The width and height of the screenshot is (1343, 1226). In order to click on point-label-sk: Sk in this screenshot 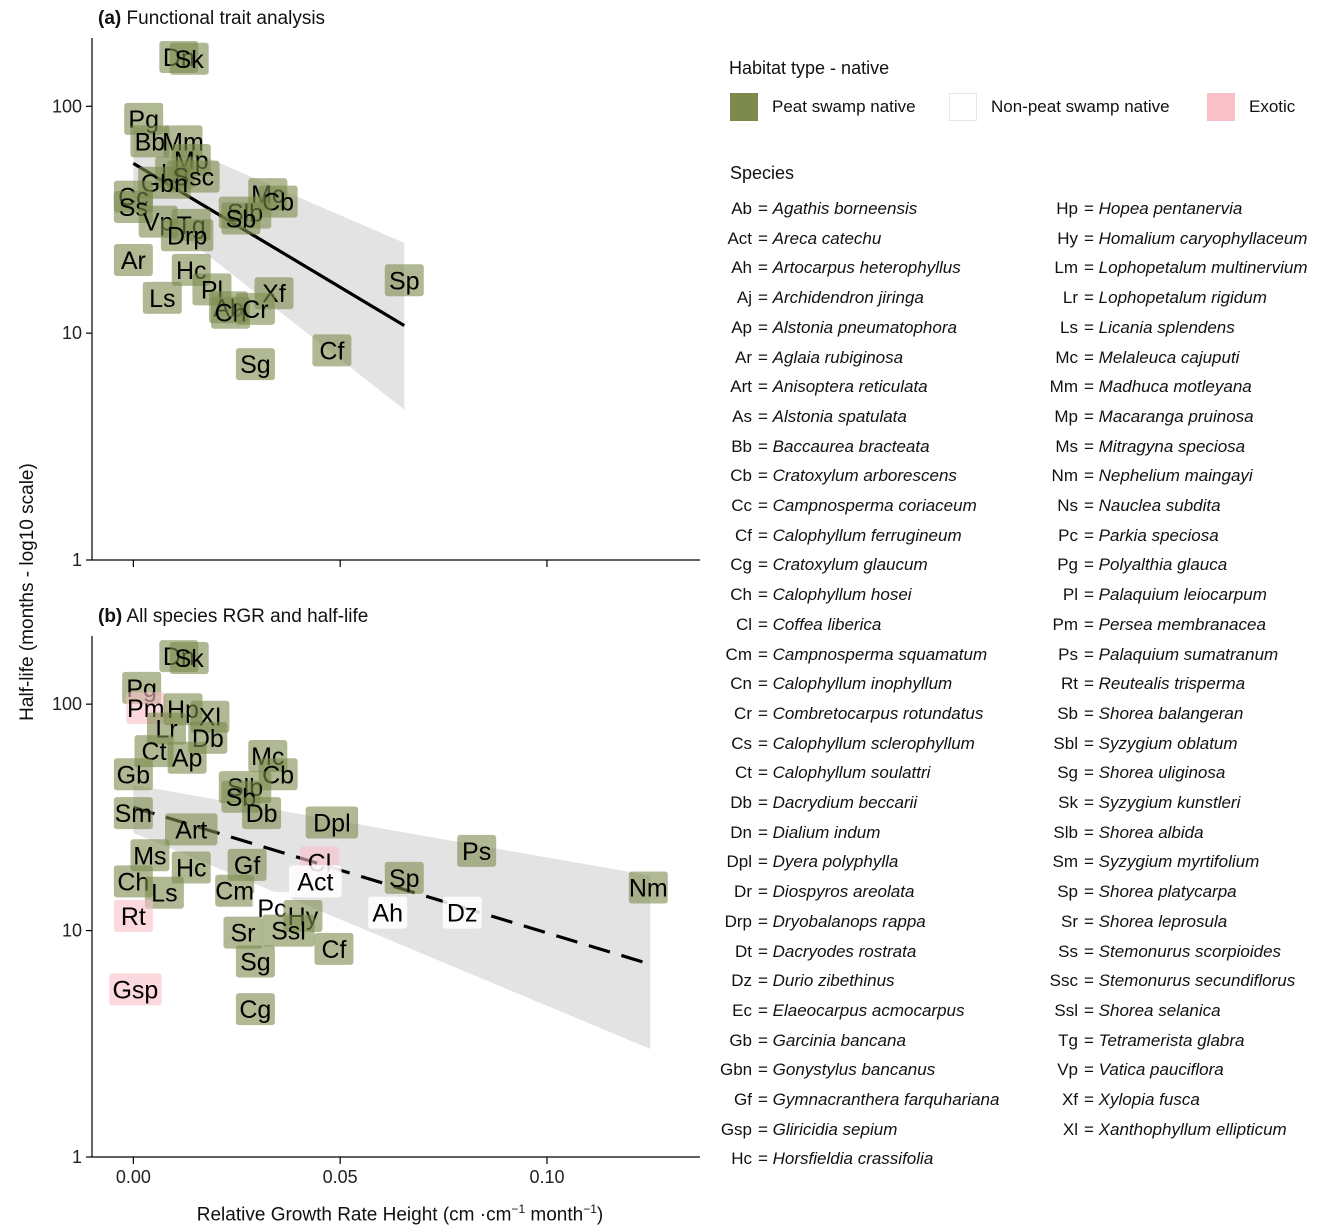, I will do `click(189, 58)`.